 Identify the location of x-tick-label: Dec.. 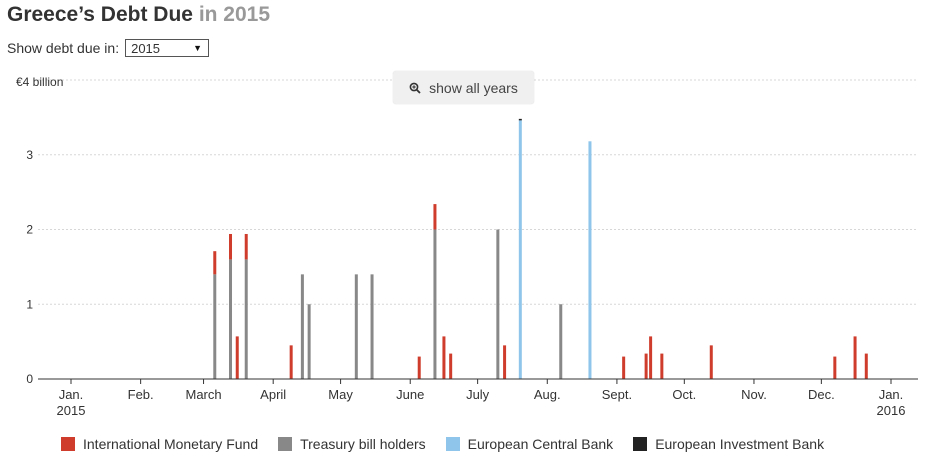
(821, 394).